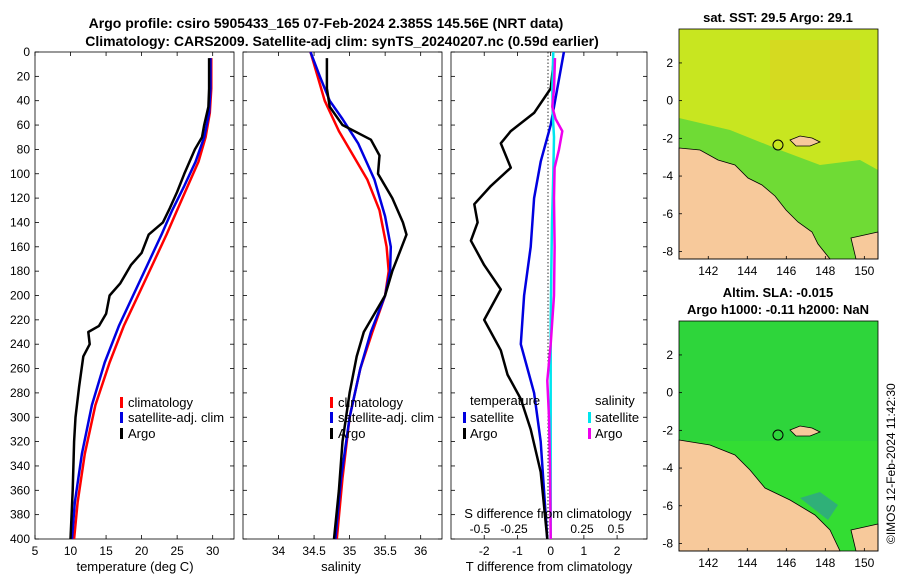  I want to click on series-line-salinity-argo, so click(555, 299).